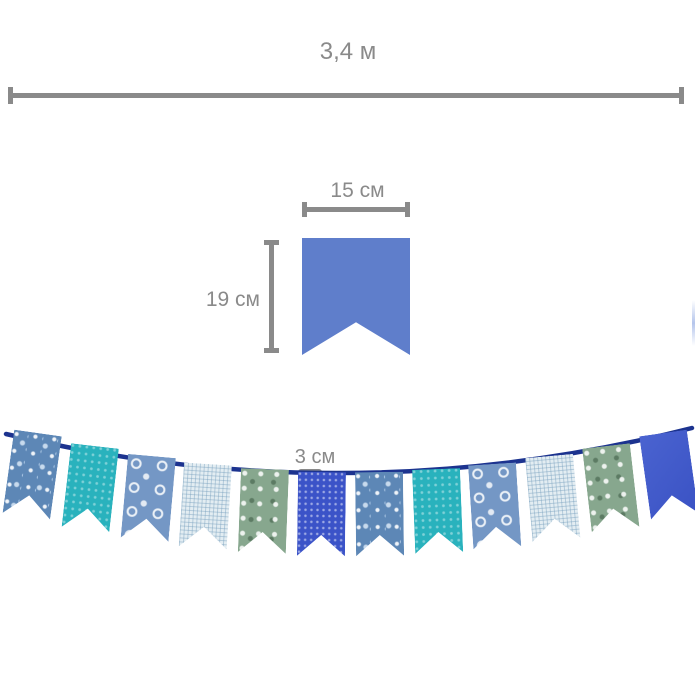 This screenshot has height=695, width=695. Describe the element at coordinates (271, 296) in the screenshot. I see `flag-height-dimension-line` at that location.